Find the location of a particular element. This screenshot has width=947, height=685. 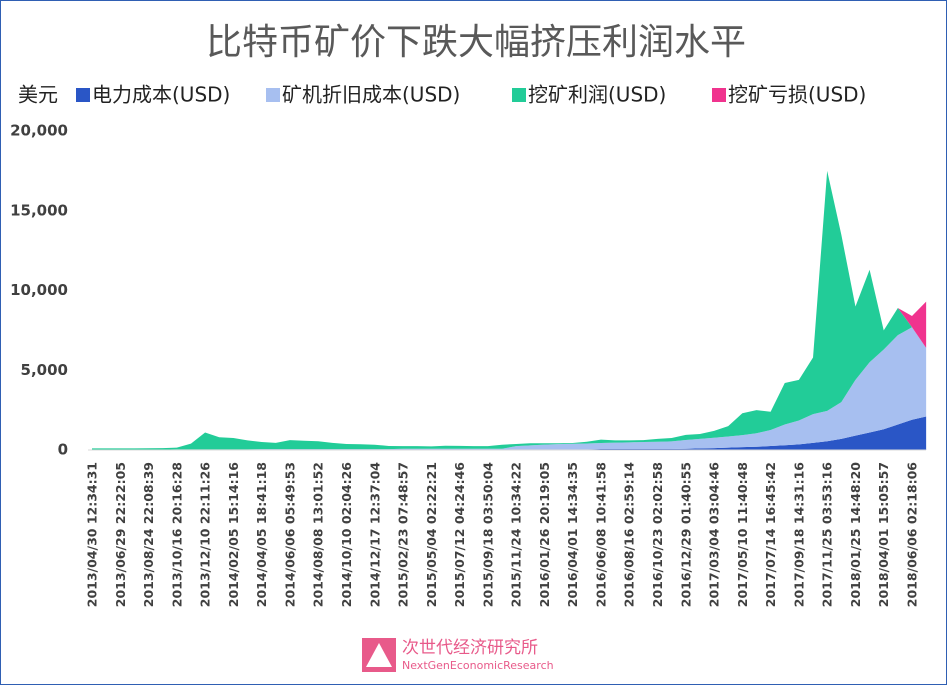

y-tick-label: 10,000 is located at coordinates (39, 290).